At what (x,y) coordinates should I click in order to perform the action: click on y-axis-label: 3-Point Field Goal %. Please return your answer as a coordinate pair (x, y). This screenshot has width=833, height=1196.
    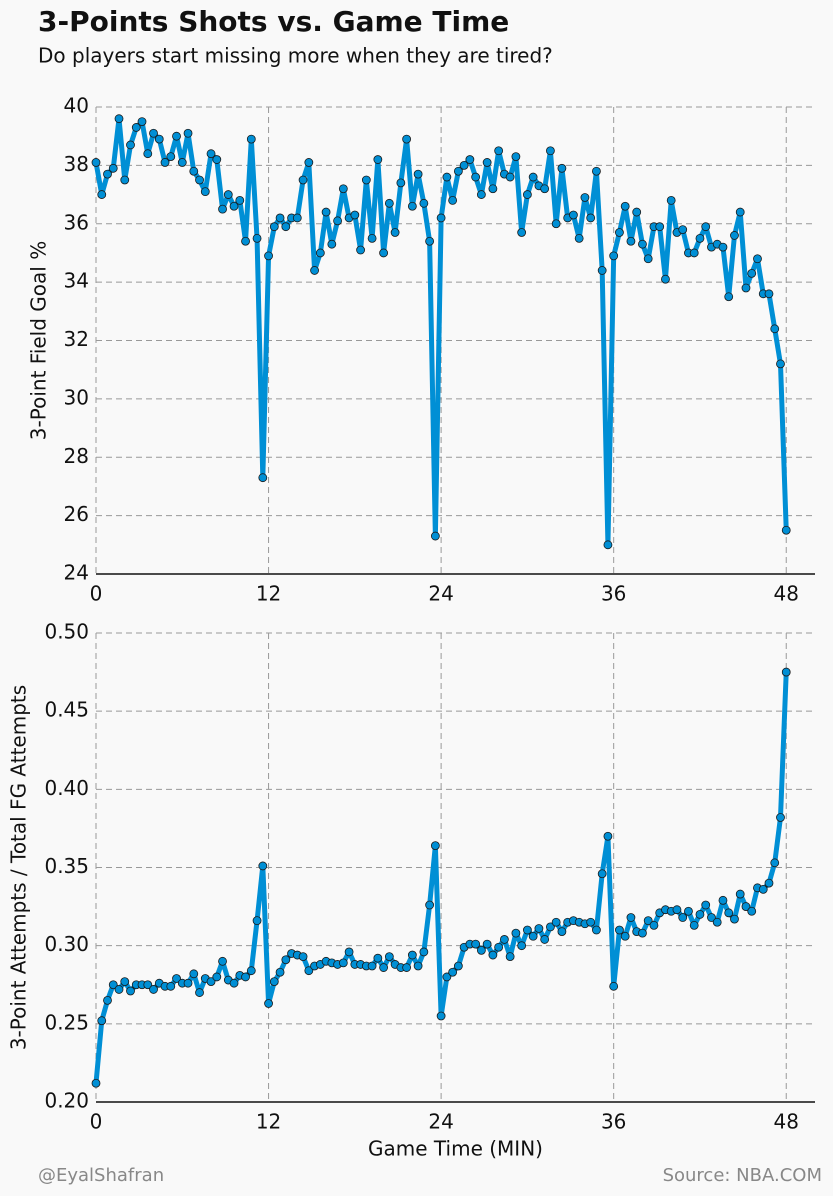
    Looking at the image, I should click on (39, 340).